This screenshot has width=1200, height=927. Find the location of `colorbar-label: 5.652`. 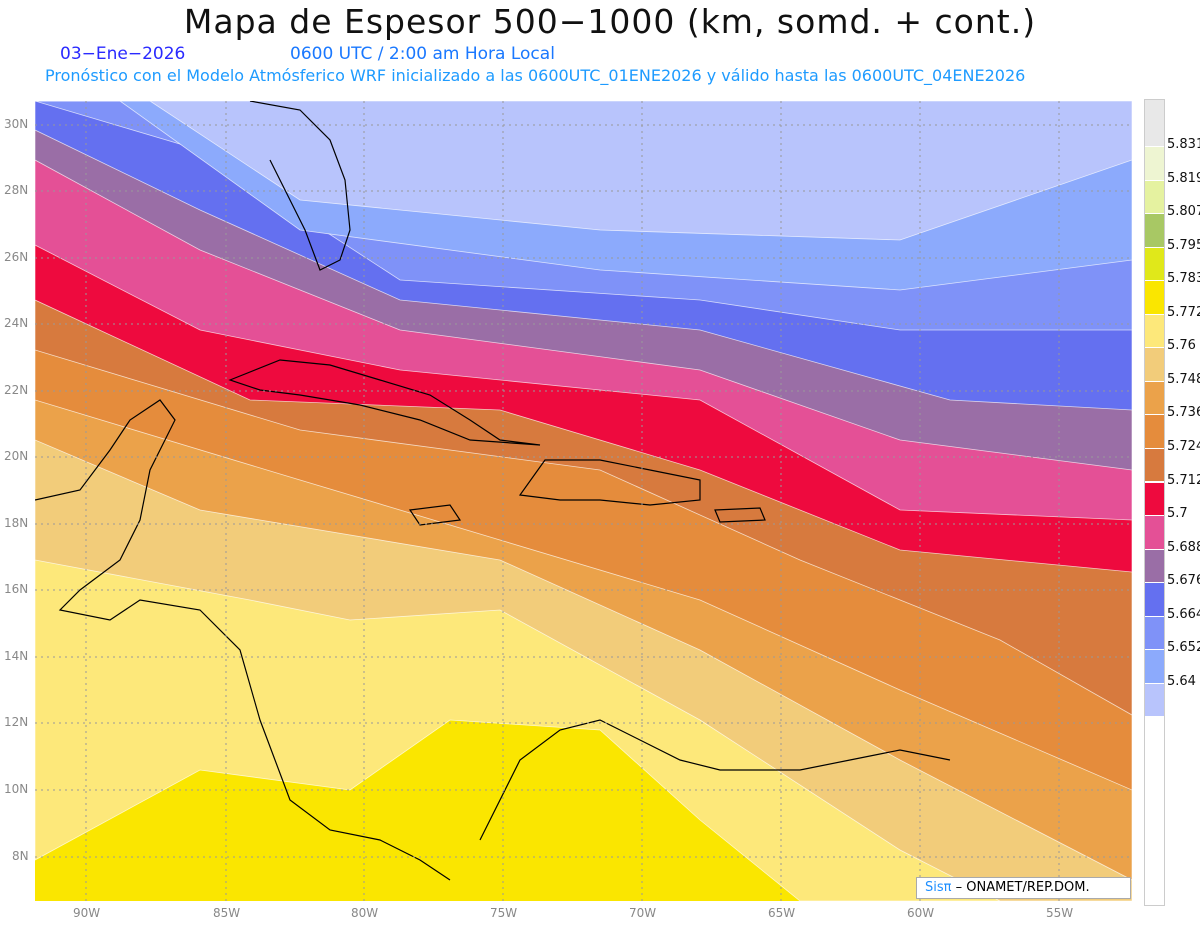

colorbar-label: 5.652 is located at coordinates (1183, 648).